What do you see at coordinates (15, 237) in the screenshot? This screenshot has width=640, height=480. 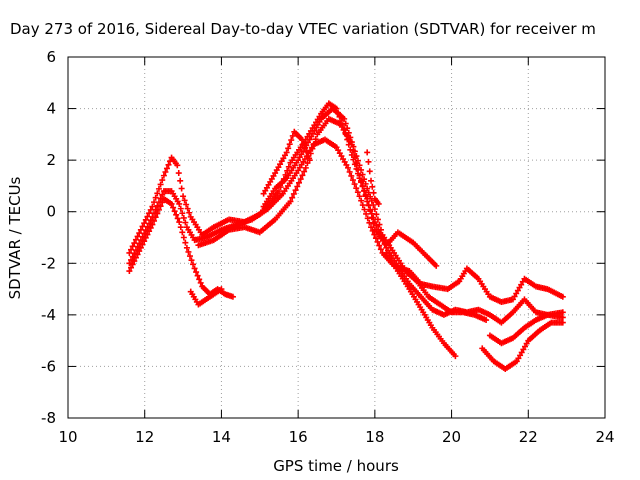 I see `y-axis-label: SDTVAR / TECUs` at bounding box center [15, 237].